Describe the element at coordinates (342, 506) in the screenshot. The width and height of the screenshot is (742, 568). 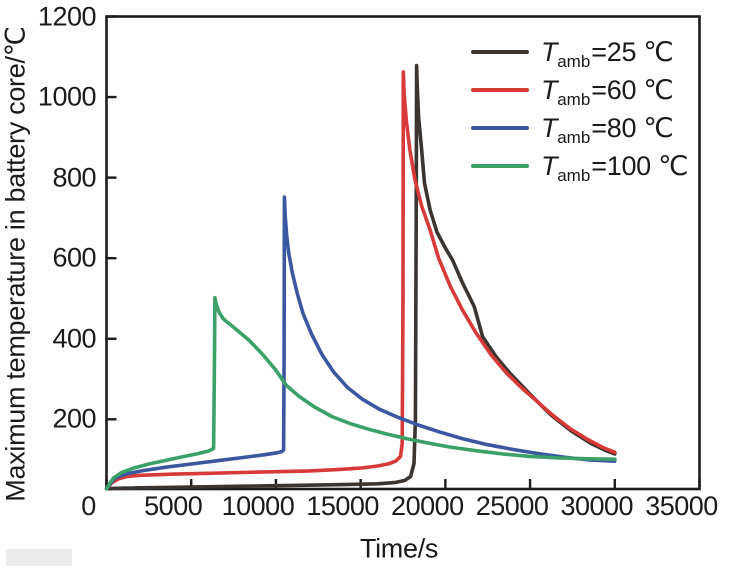
I see `x-tick-label: 15000` at that location.